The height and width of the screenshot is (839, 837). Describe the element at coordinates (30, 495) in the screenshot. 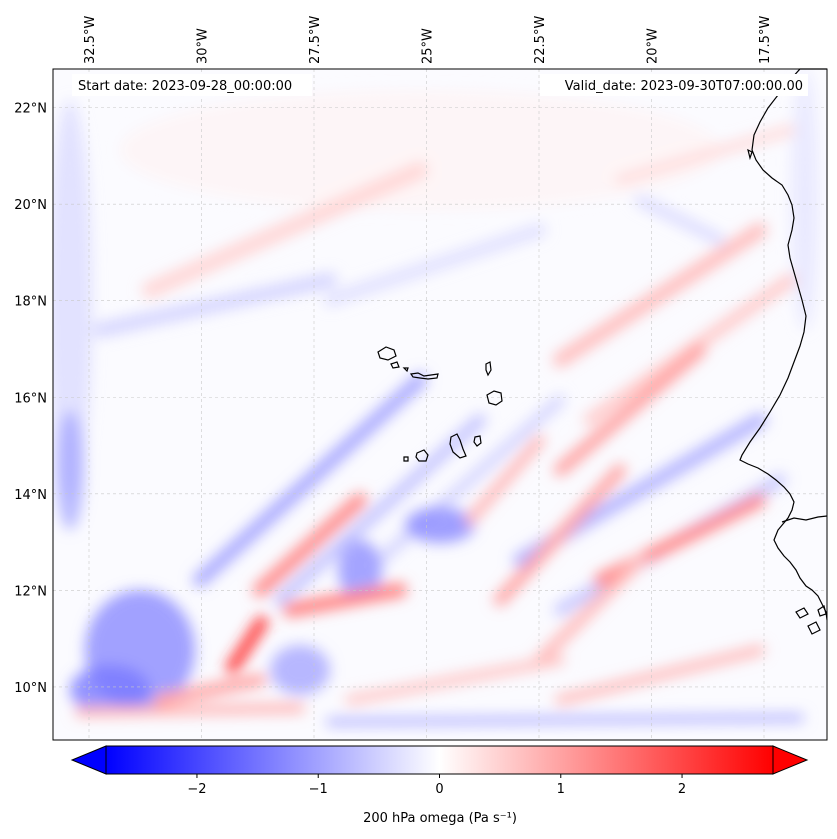

I see `lat-tick-label: 14°N` at that location.